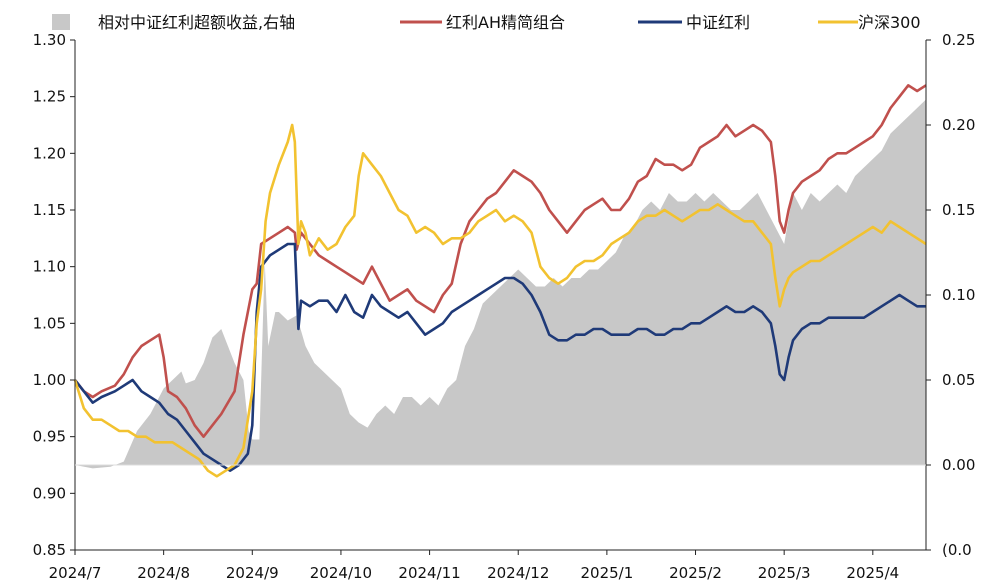  What do you see at coordinates (958, 40) in the screenshot?
I see `right-tick-label: 0.25` at bounding box center [958, 40].